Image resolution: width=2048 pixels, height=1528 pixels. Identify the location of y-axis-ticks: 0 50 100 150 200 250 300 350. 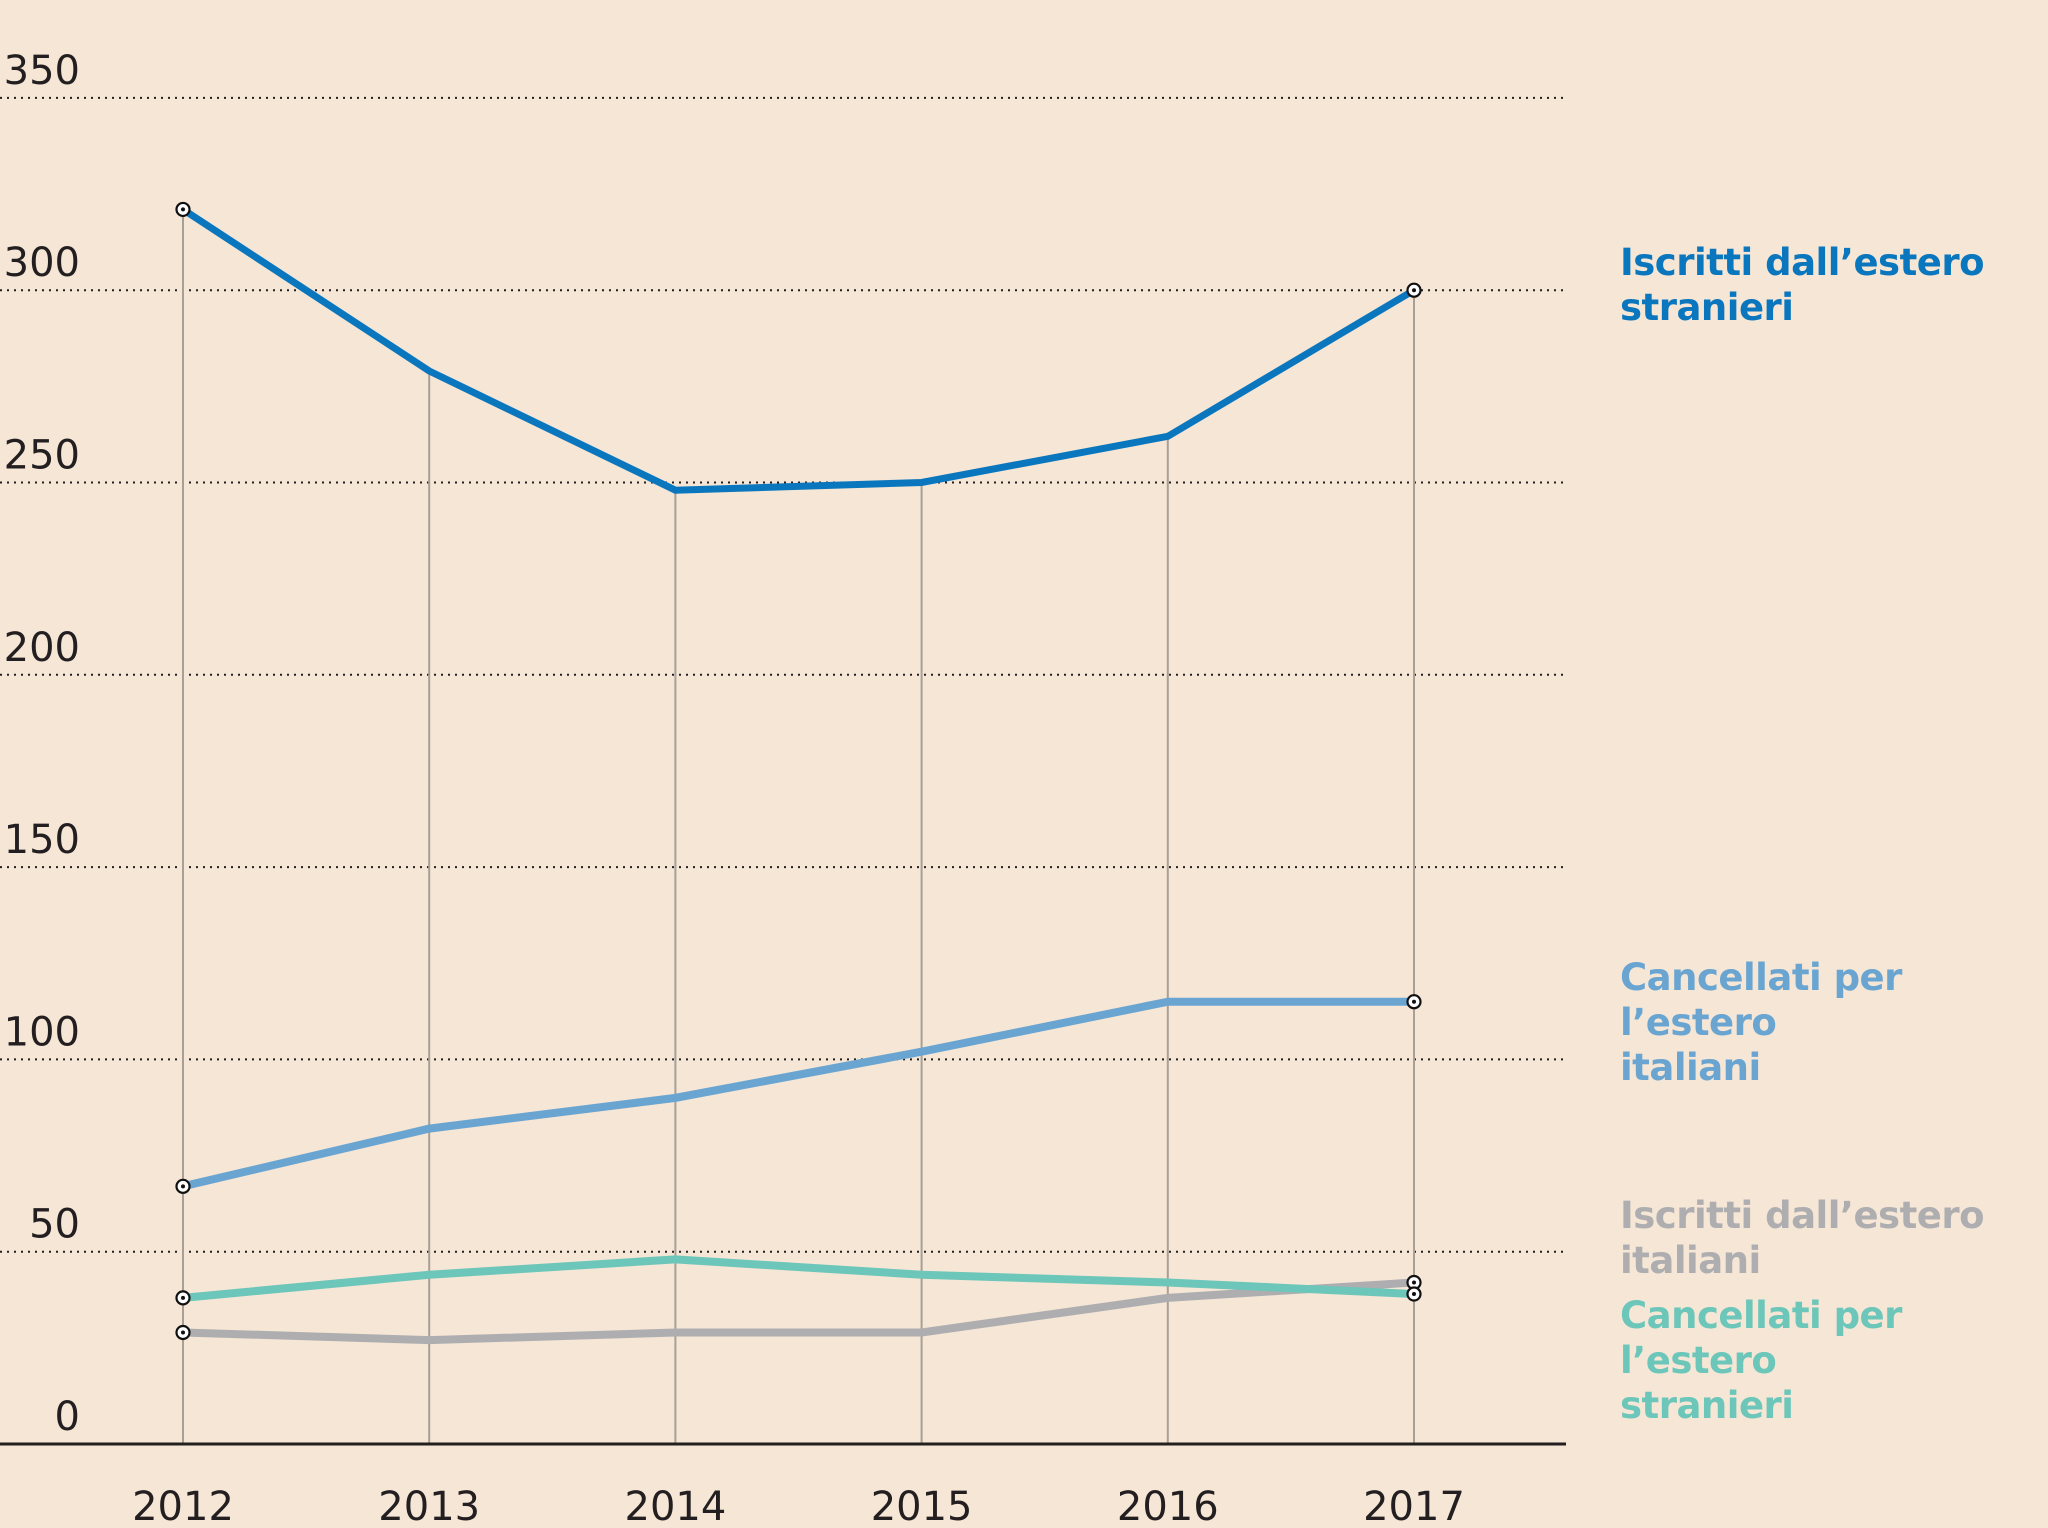
(42, 744).